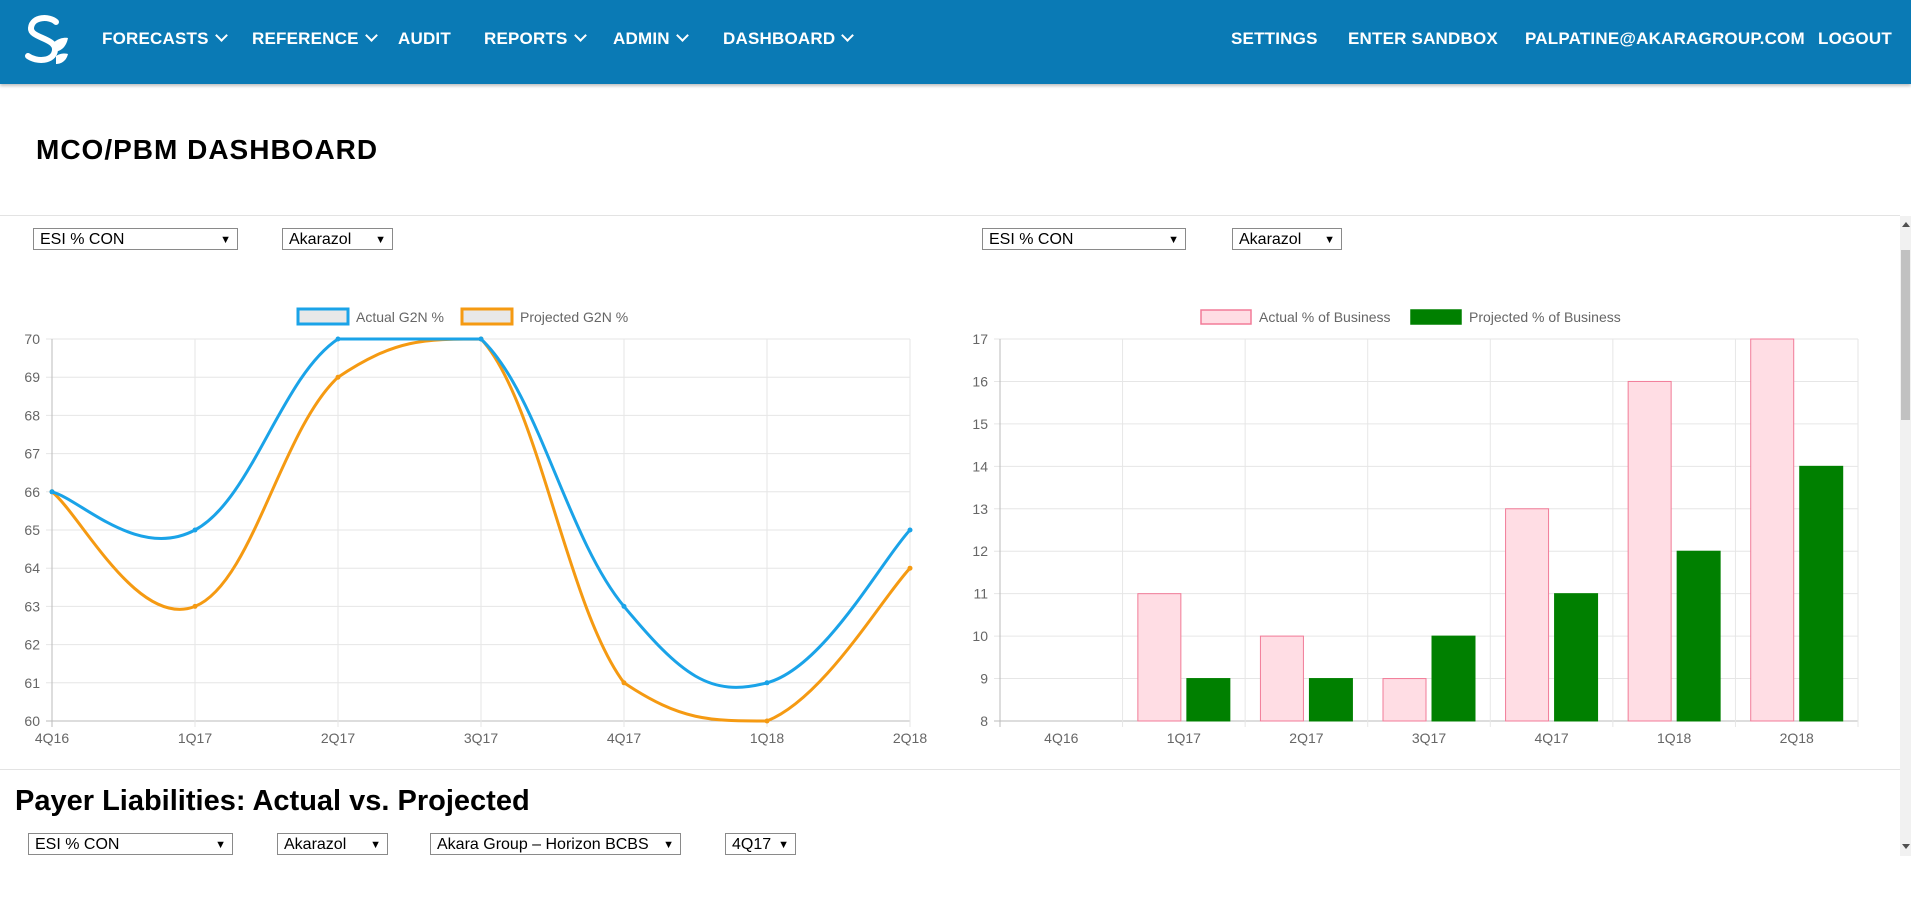 The width and height of the screenshot is (1911, 898). What do you see at coordinates (1545, 317) in the screenshot?
I see `legend-label: Projected % of Business` at bounding box center [1545, 317].